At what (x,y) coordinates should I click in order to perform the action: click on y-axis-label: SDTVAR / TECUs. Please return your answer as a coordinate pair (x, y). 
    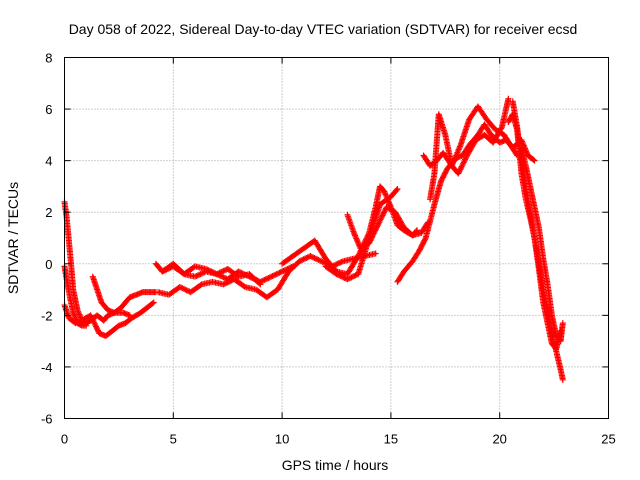
    Looking at the image, I should click on (13, 238).